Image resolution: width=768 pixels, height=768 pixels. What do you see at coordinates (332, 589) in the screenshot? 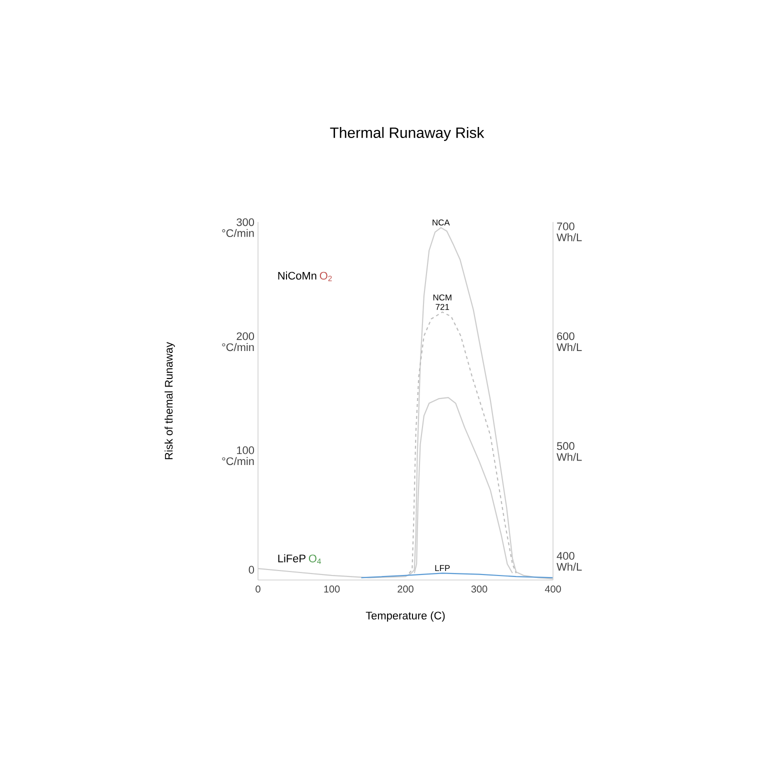
I see `x-tick-label: 100` at bounding box center [332, 589].